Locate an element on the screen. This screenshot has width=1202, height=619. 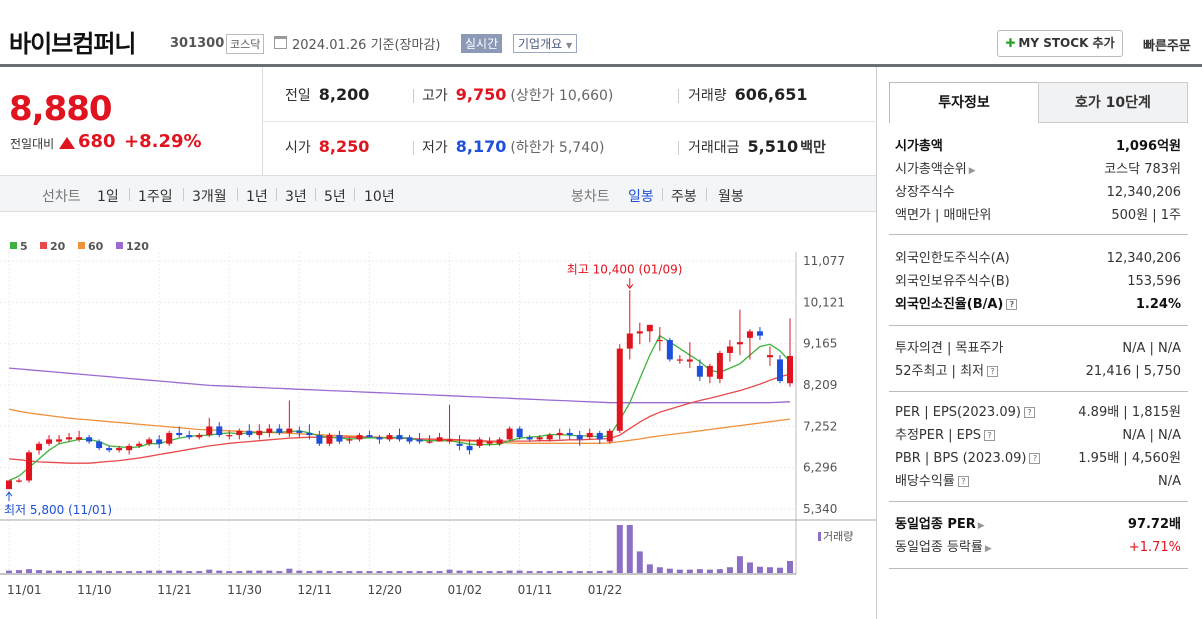
info-key: 동일업종 PER ▶ is located at coordinates (940, 525).